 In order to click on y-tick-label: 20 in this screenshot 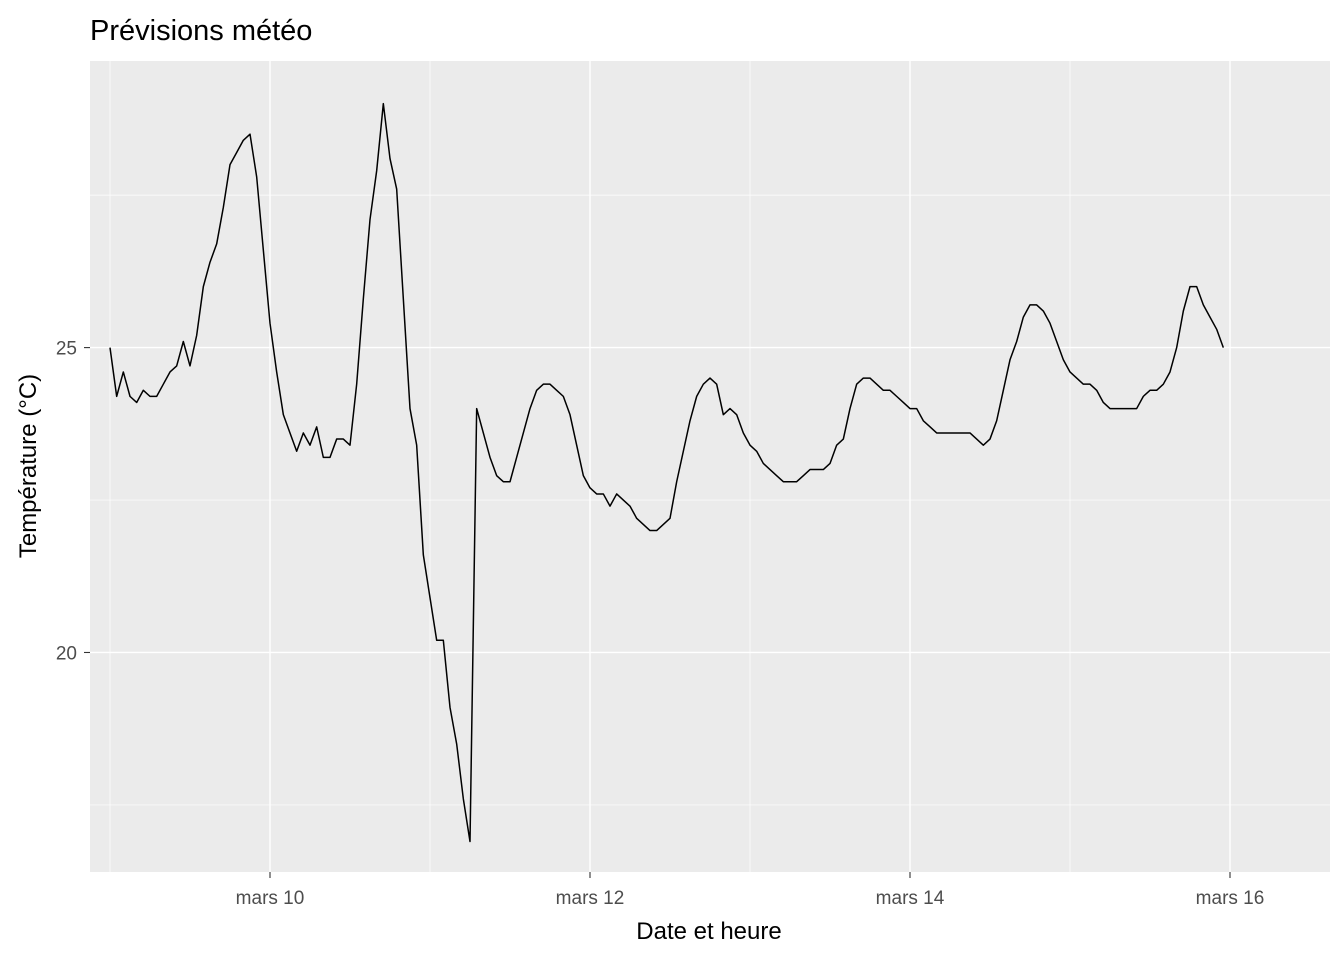, I will do `click(66, 653)`.